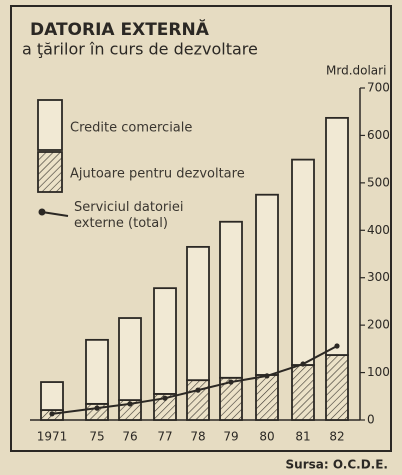 This screenshot has width=402, height=475. What do you see at coordinates (197, 437) in the screenshot?
I see `x-tick-label: 78` at bounding box center [197, 437].